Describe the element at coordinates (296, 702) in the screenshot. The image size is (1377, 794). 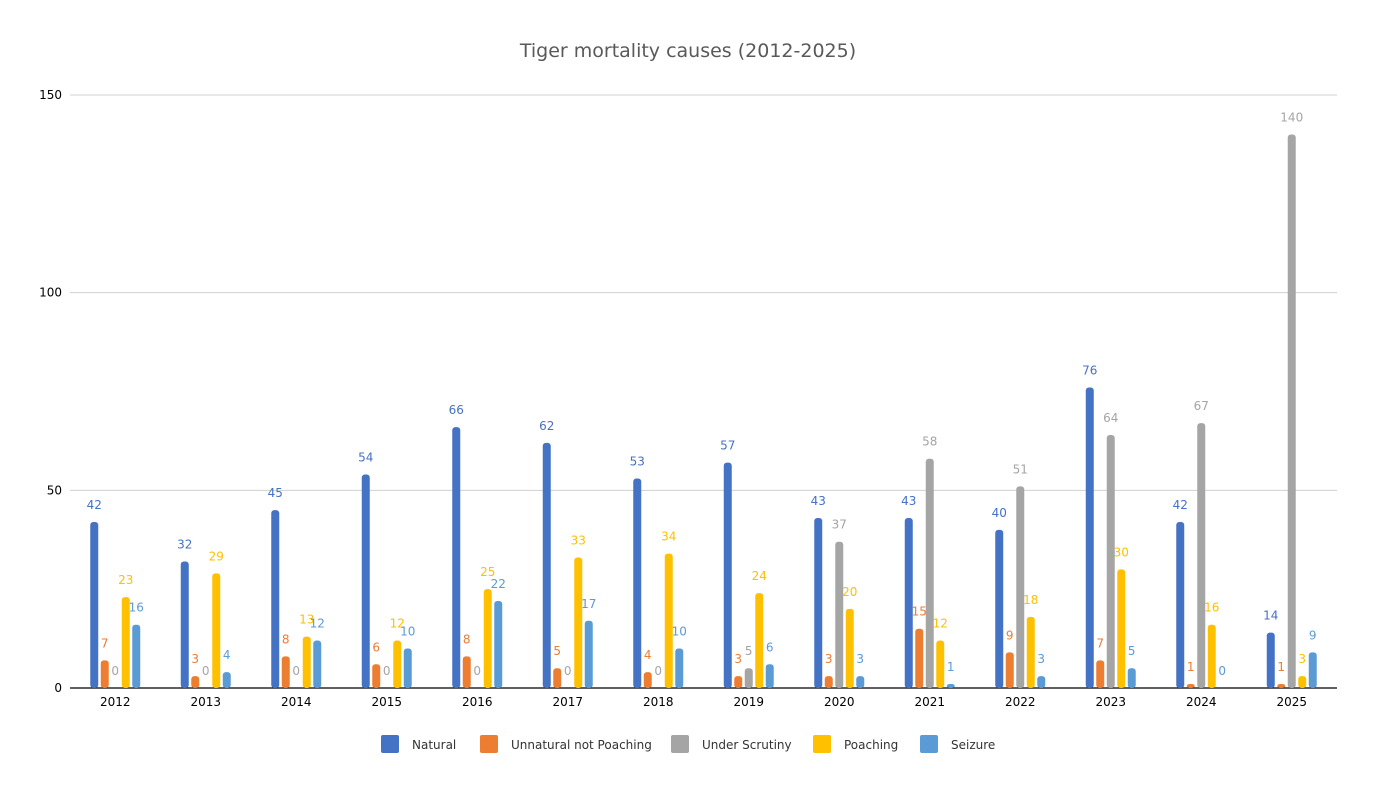
I see `x-tick-label: 2014` at that location.